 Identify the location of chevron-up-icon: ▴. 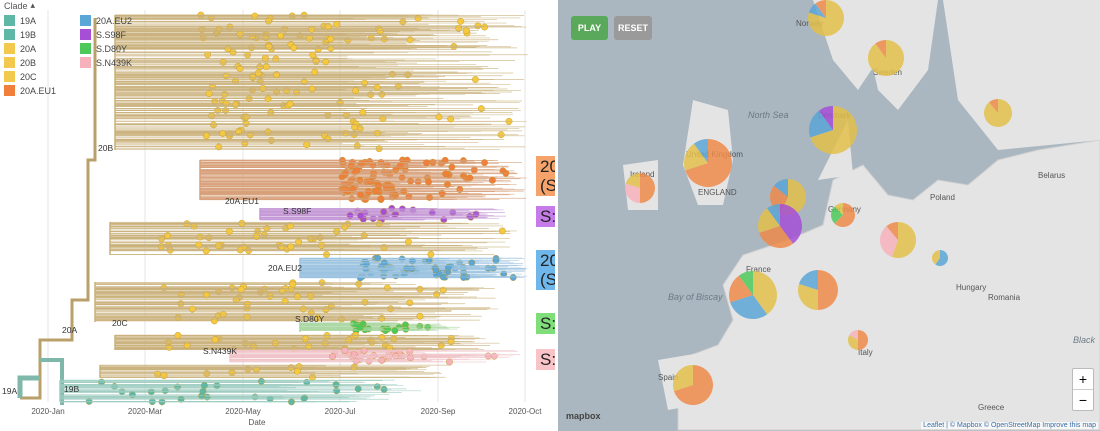
(33, 5).